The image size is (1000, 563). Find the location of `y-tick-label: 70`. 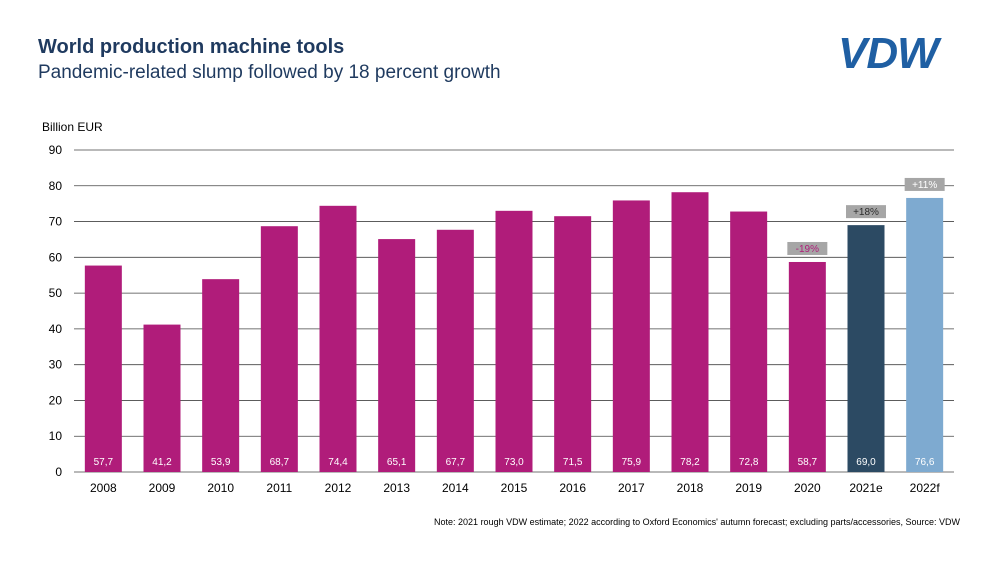

y-tick-label: 70 is located at coordinates (56, 222).